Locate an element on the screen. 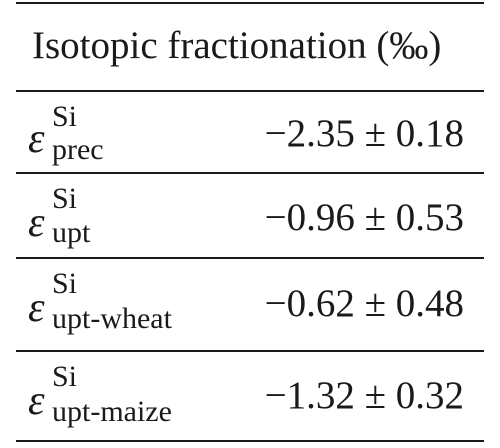 Image resolution: width=500 pixels, height=448 pixels. fractionation-value: −0.62 ± 0.48 is located at coordinates (364, 303).